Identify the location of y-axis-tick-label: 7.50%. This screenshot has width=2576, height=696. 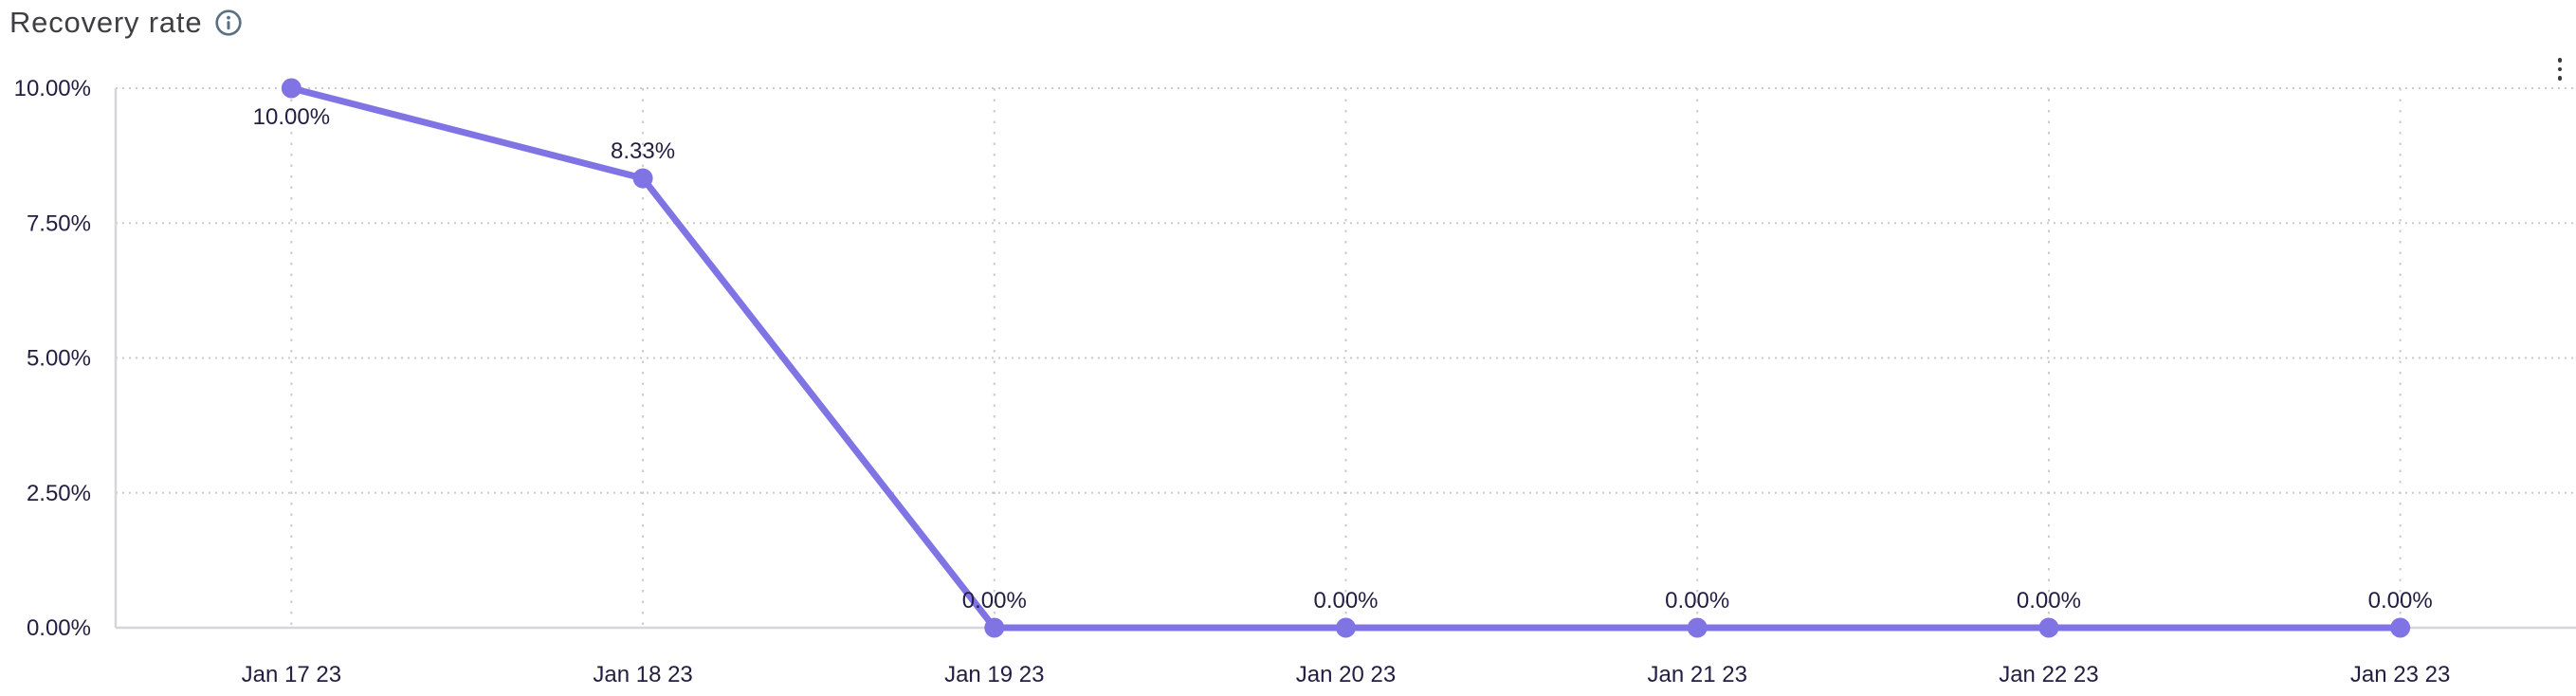
(59, 223).